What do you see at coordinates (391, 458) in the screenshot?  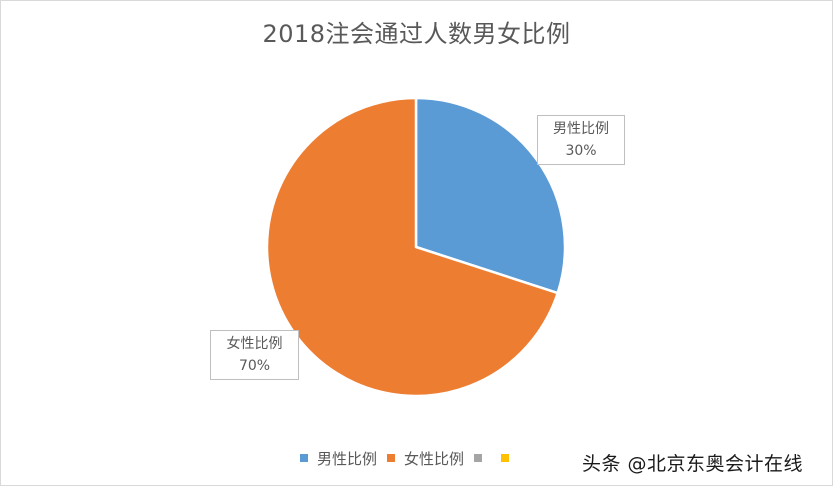 I see `legend-swatch-orange-icon` at bounding box center [391, 458].